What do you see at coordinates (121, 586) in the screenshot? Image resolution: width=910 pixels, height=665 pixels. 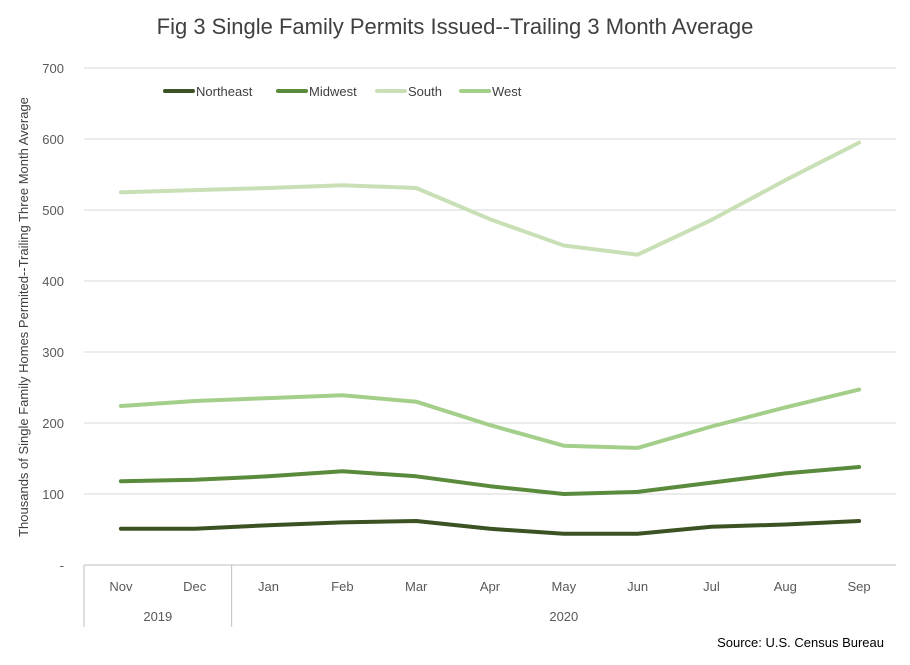 I see `x-tick-label: Nov` at bounding box center [121, 586].